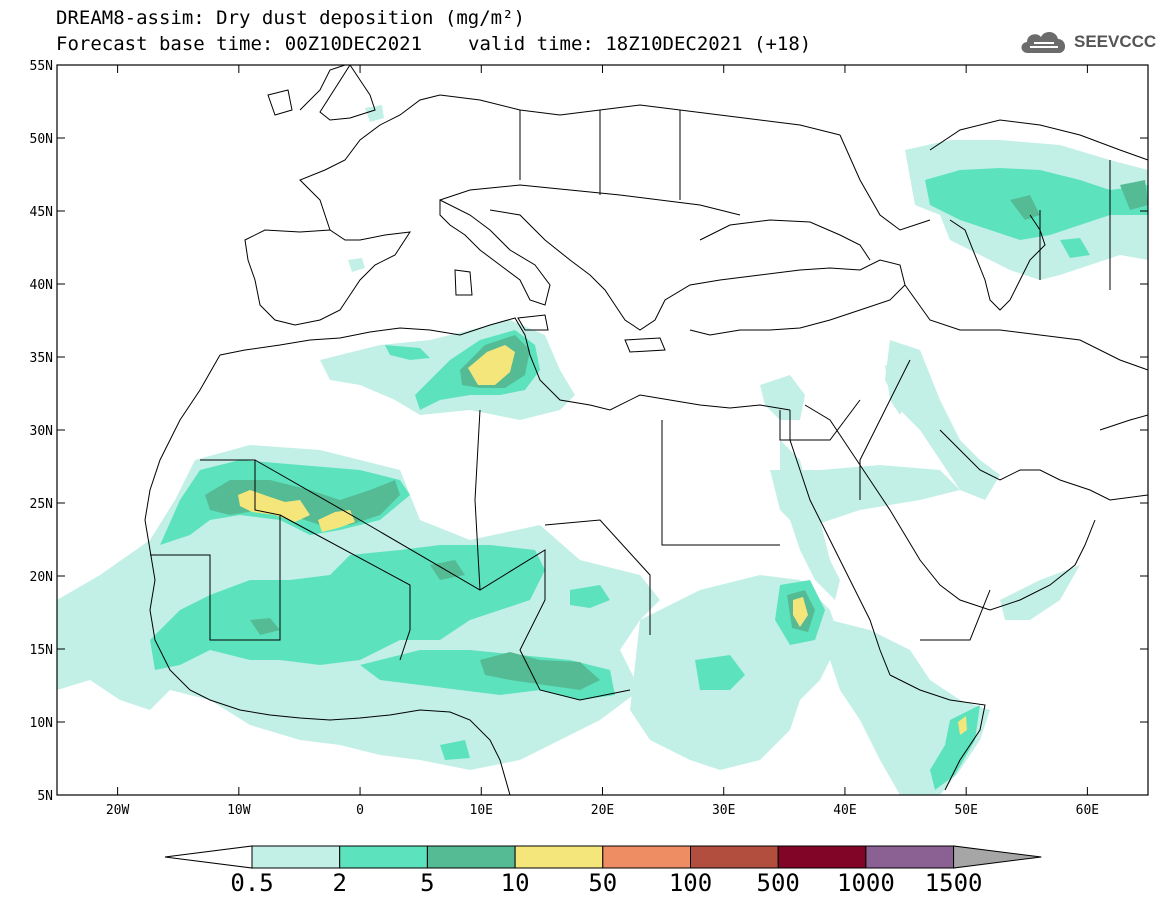 The image size is (1165, 907). I want to click on colorbar-label: 5, so click(427, 883).